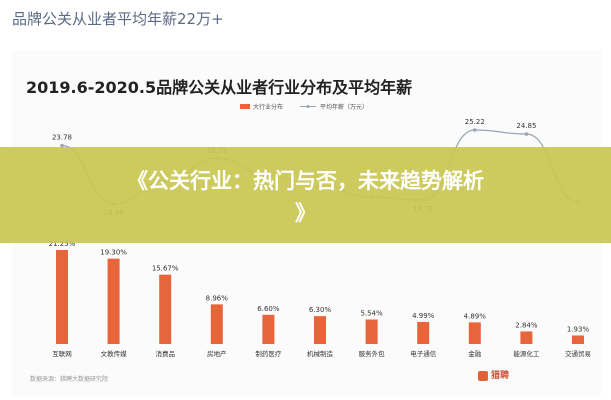 The height and width of the screenshot is (400, 611). What do you see at coordinates (308, 106) in the screenshot?
I see `legend-line-marker` at bounding box center [308, 106].